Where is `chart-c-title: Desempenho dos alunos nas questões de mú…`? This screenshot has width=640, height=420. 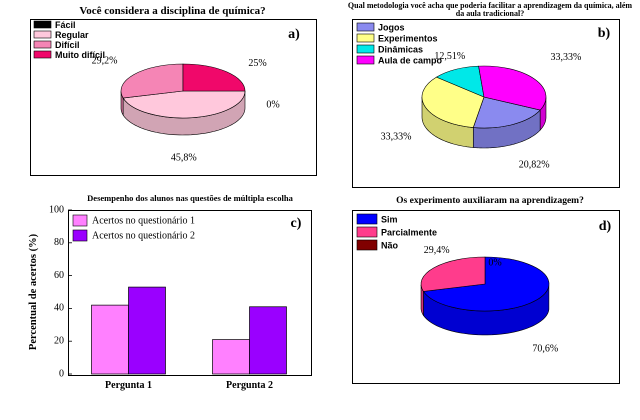 chart-c-title: Desempenho dos alunos nas questões de mú… is located at coordinates (190, 198).